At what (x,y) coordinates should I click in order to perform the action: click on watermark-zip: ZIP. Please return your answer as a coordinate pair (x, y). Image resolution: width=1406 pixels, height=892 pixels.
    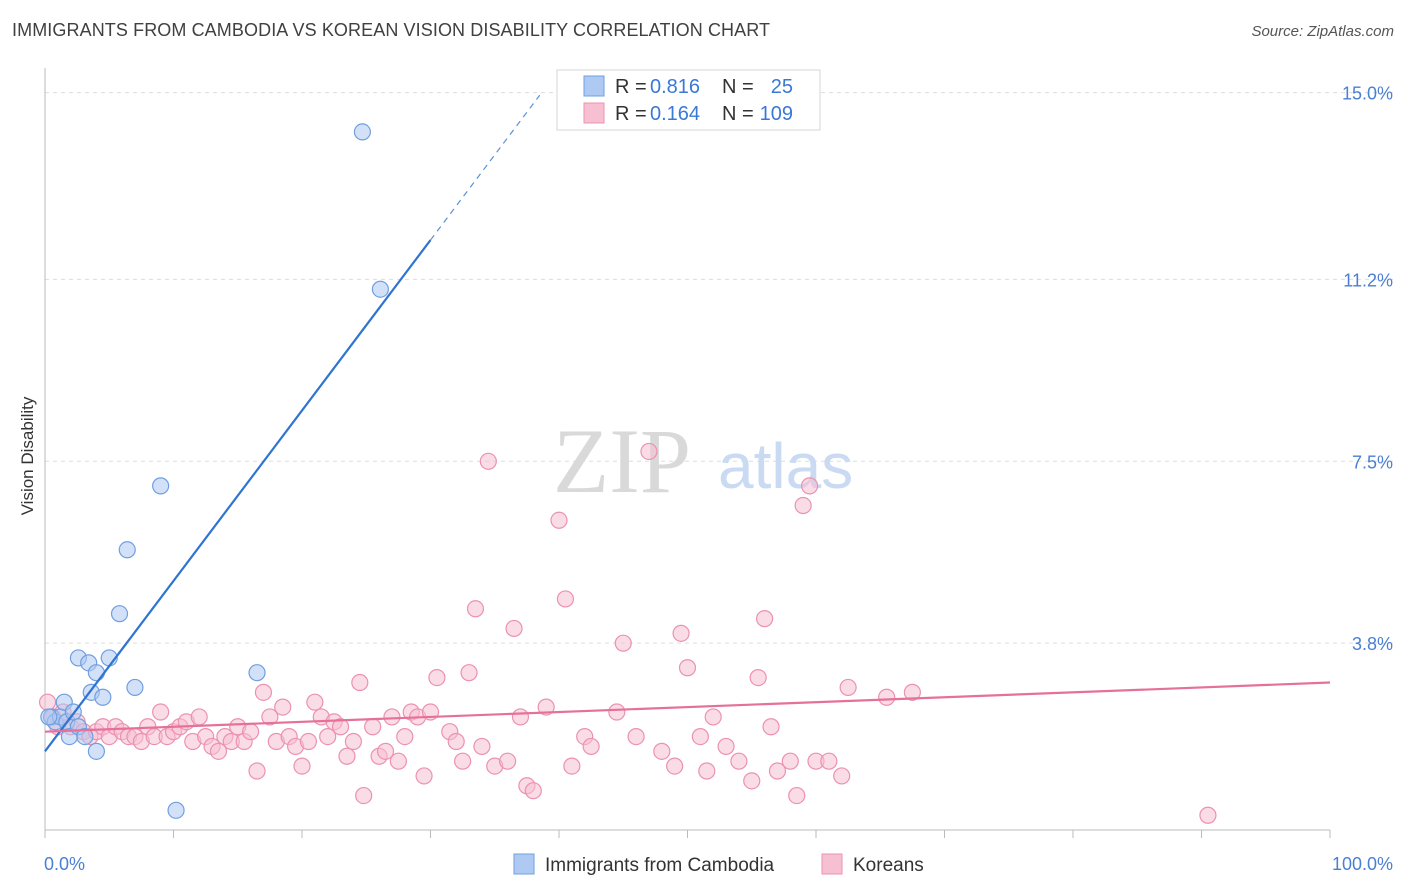
    Looking at the image, I should click on (622, 461).